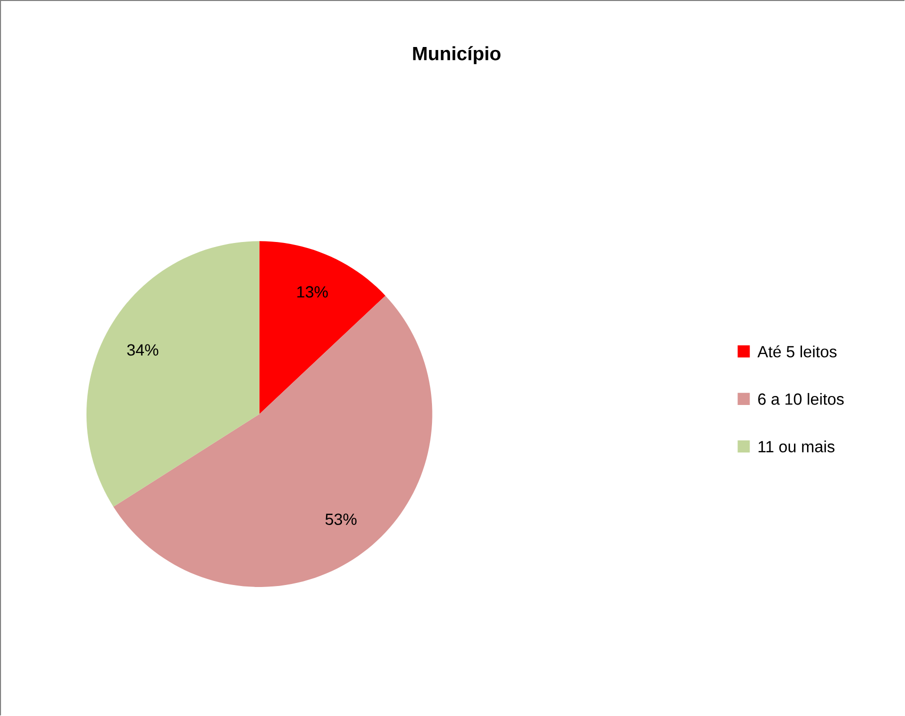  Describe the element at coordinates (312, 292) in the screenshot. I see `data-label: 13%` at that location.